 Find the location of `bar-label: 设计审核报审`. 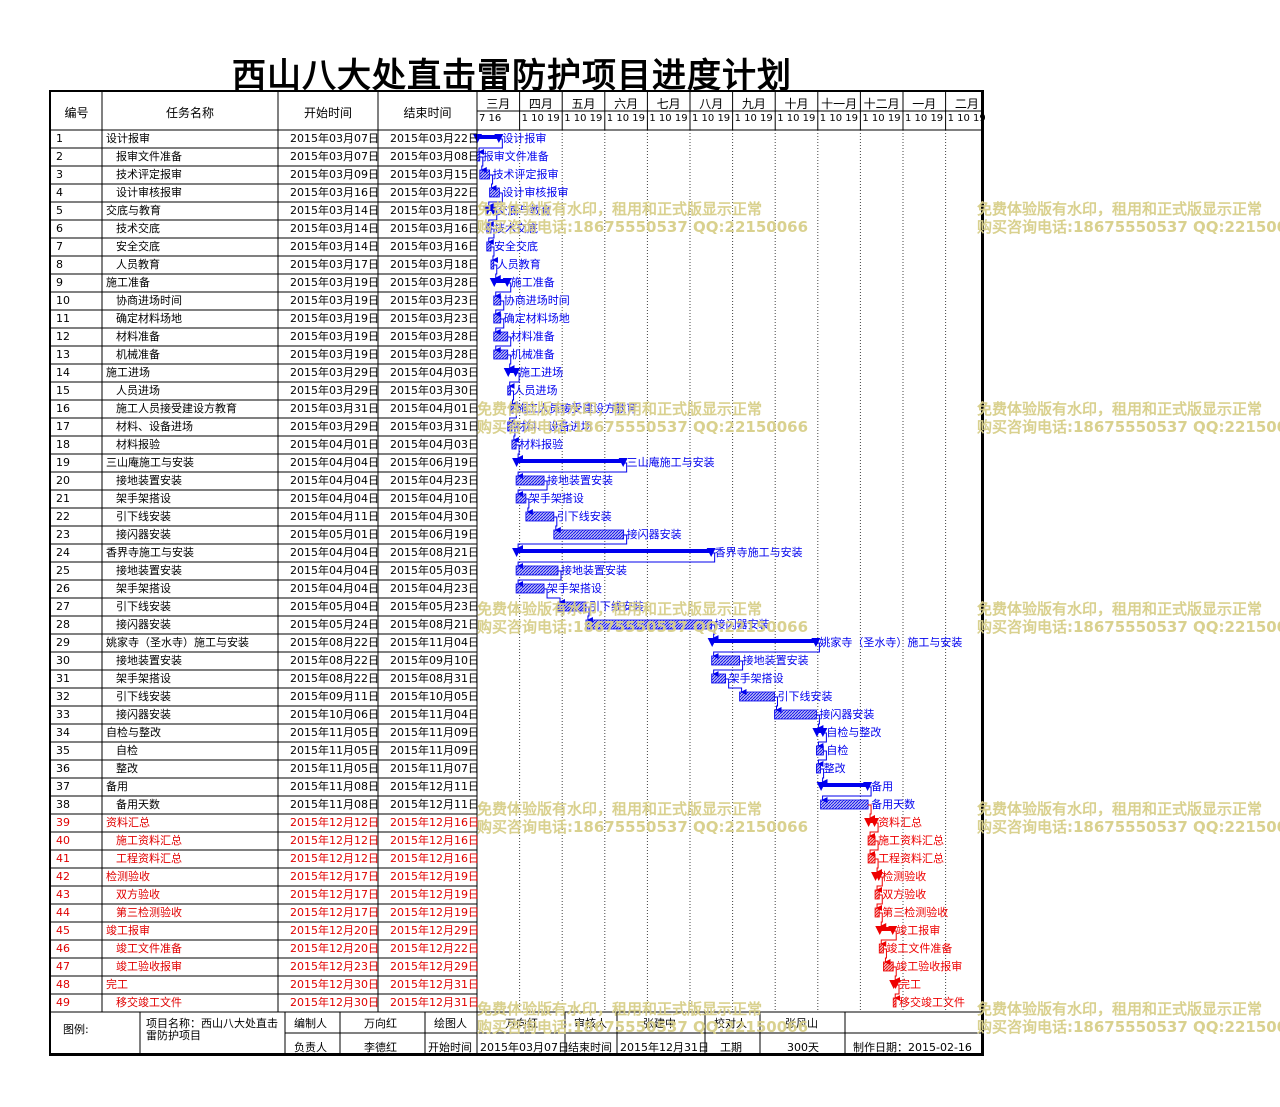

bar-label: 设计审核报审 is located at coordinates (535, 192).